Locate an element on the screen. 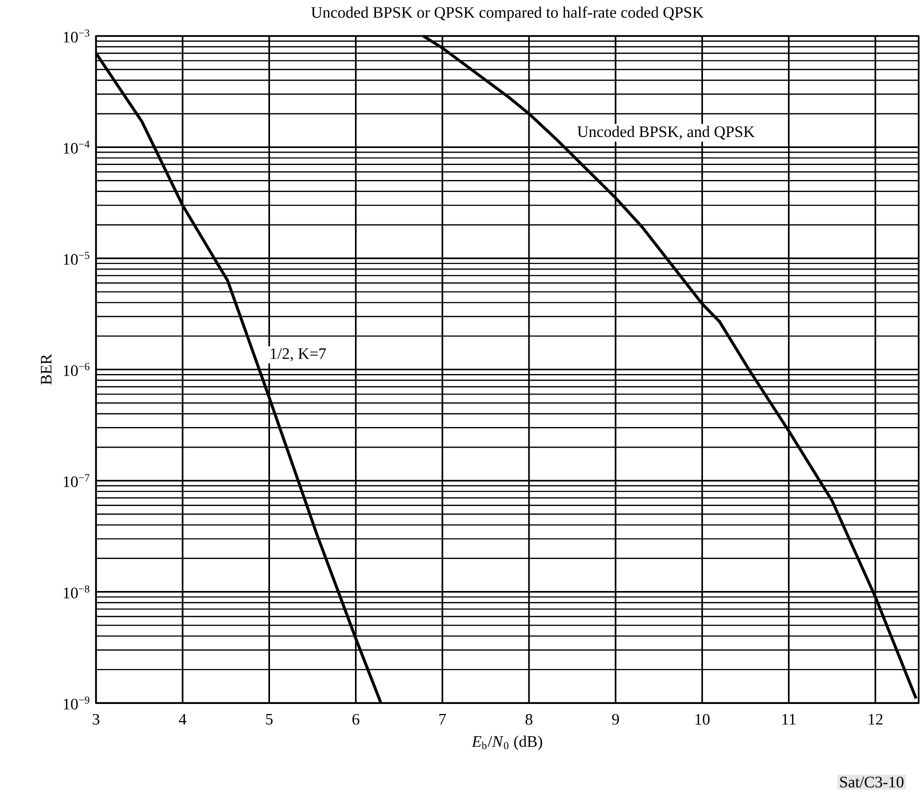 Image resolution: width=920 pixels, height=793 pixels. x-tick-label: 6 is located at coordinates (356, 719).